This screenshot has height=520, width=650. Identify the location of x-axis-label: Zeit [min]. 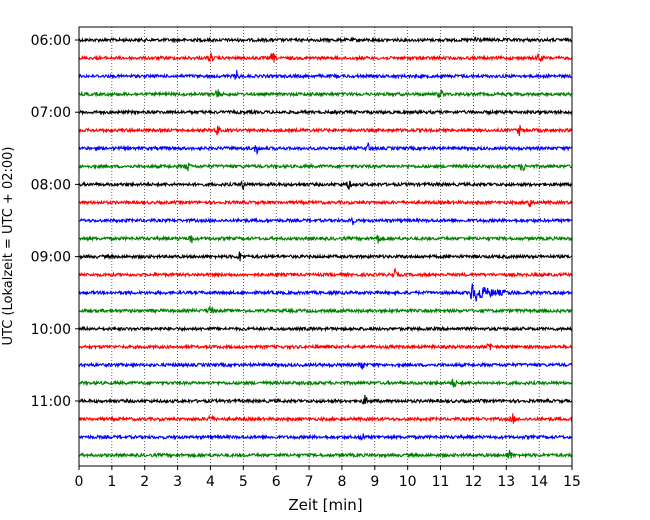
(325, 505).